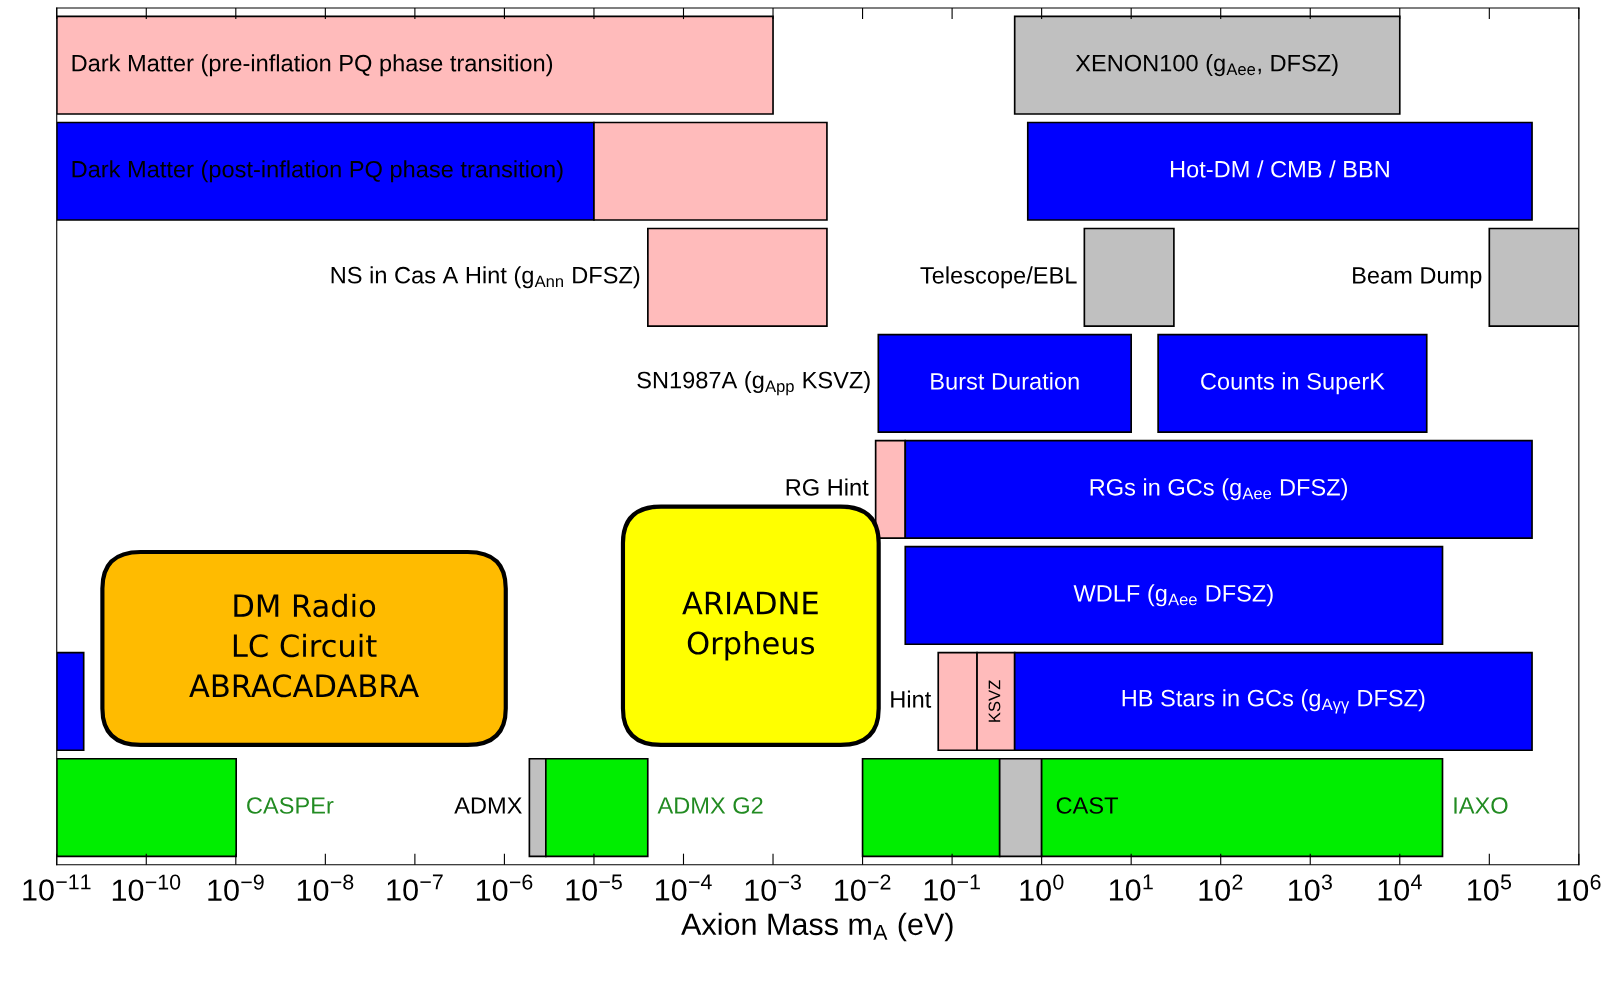 Image resolution: width=1621 pixels, height=994 pixels. Describe the element at coordinates (312, 65) in the screenshot. I see `series-label: Dark Matter (pre-inflation PQ phase transition)` at that location.